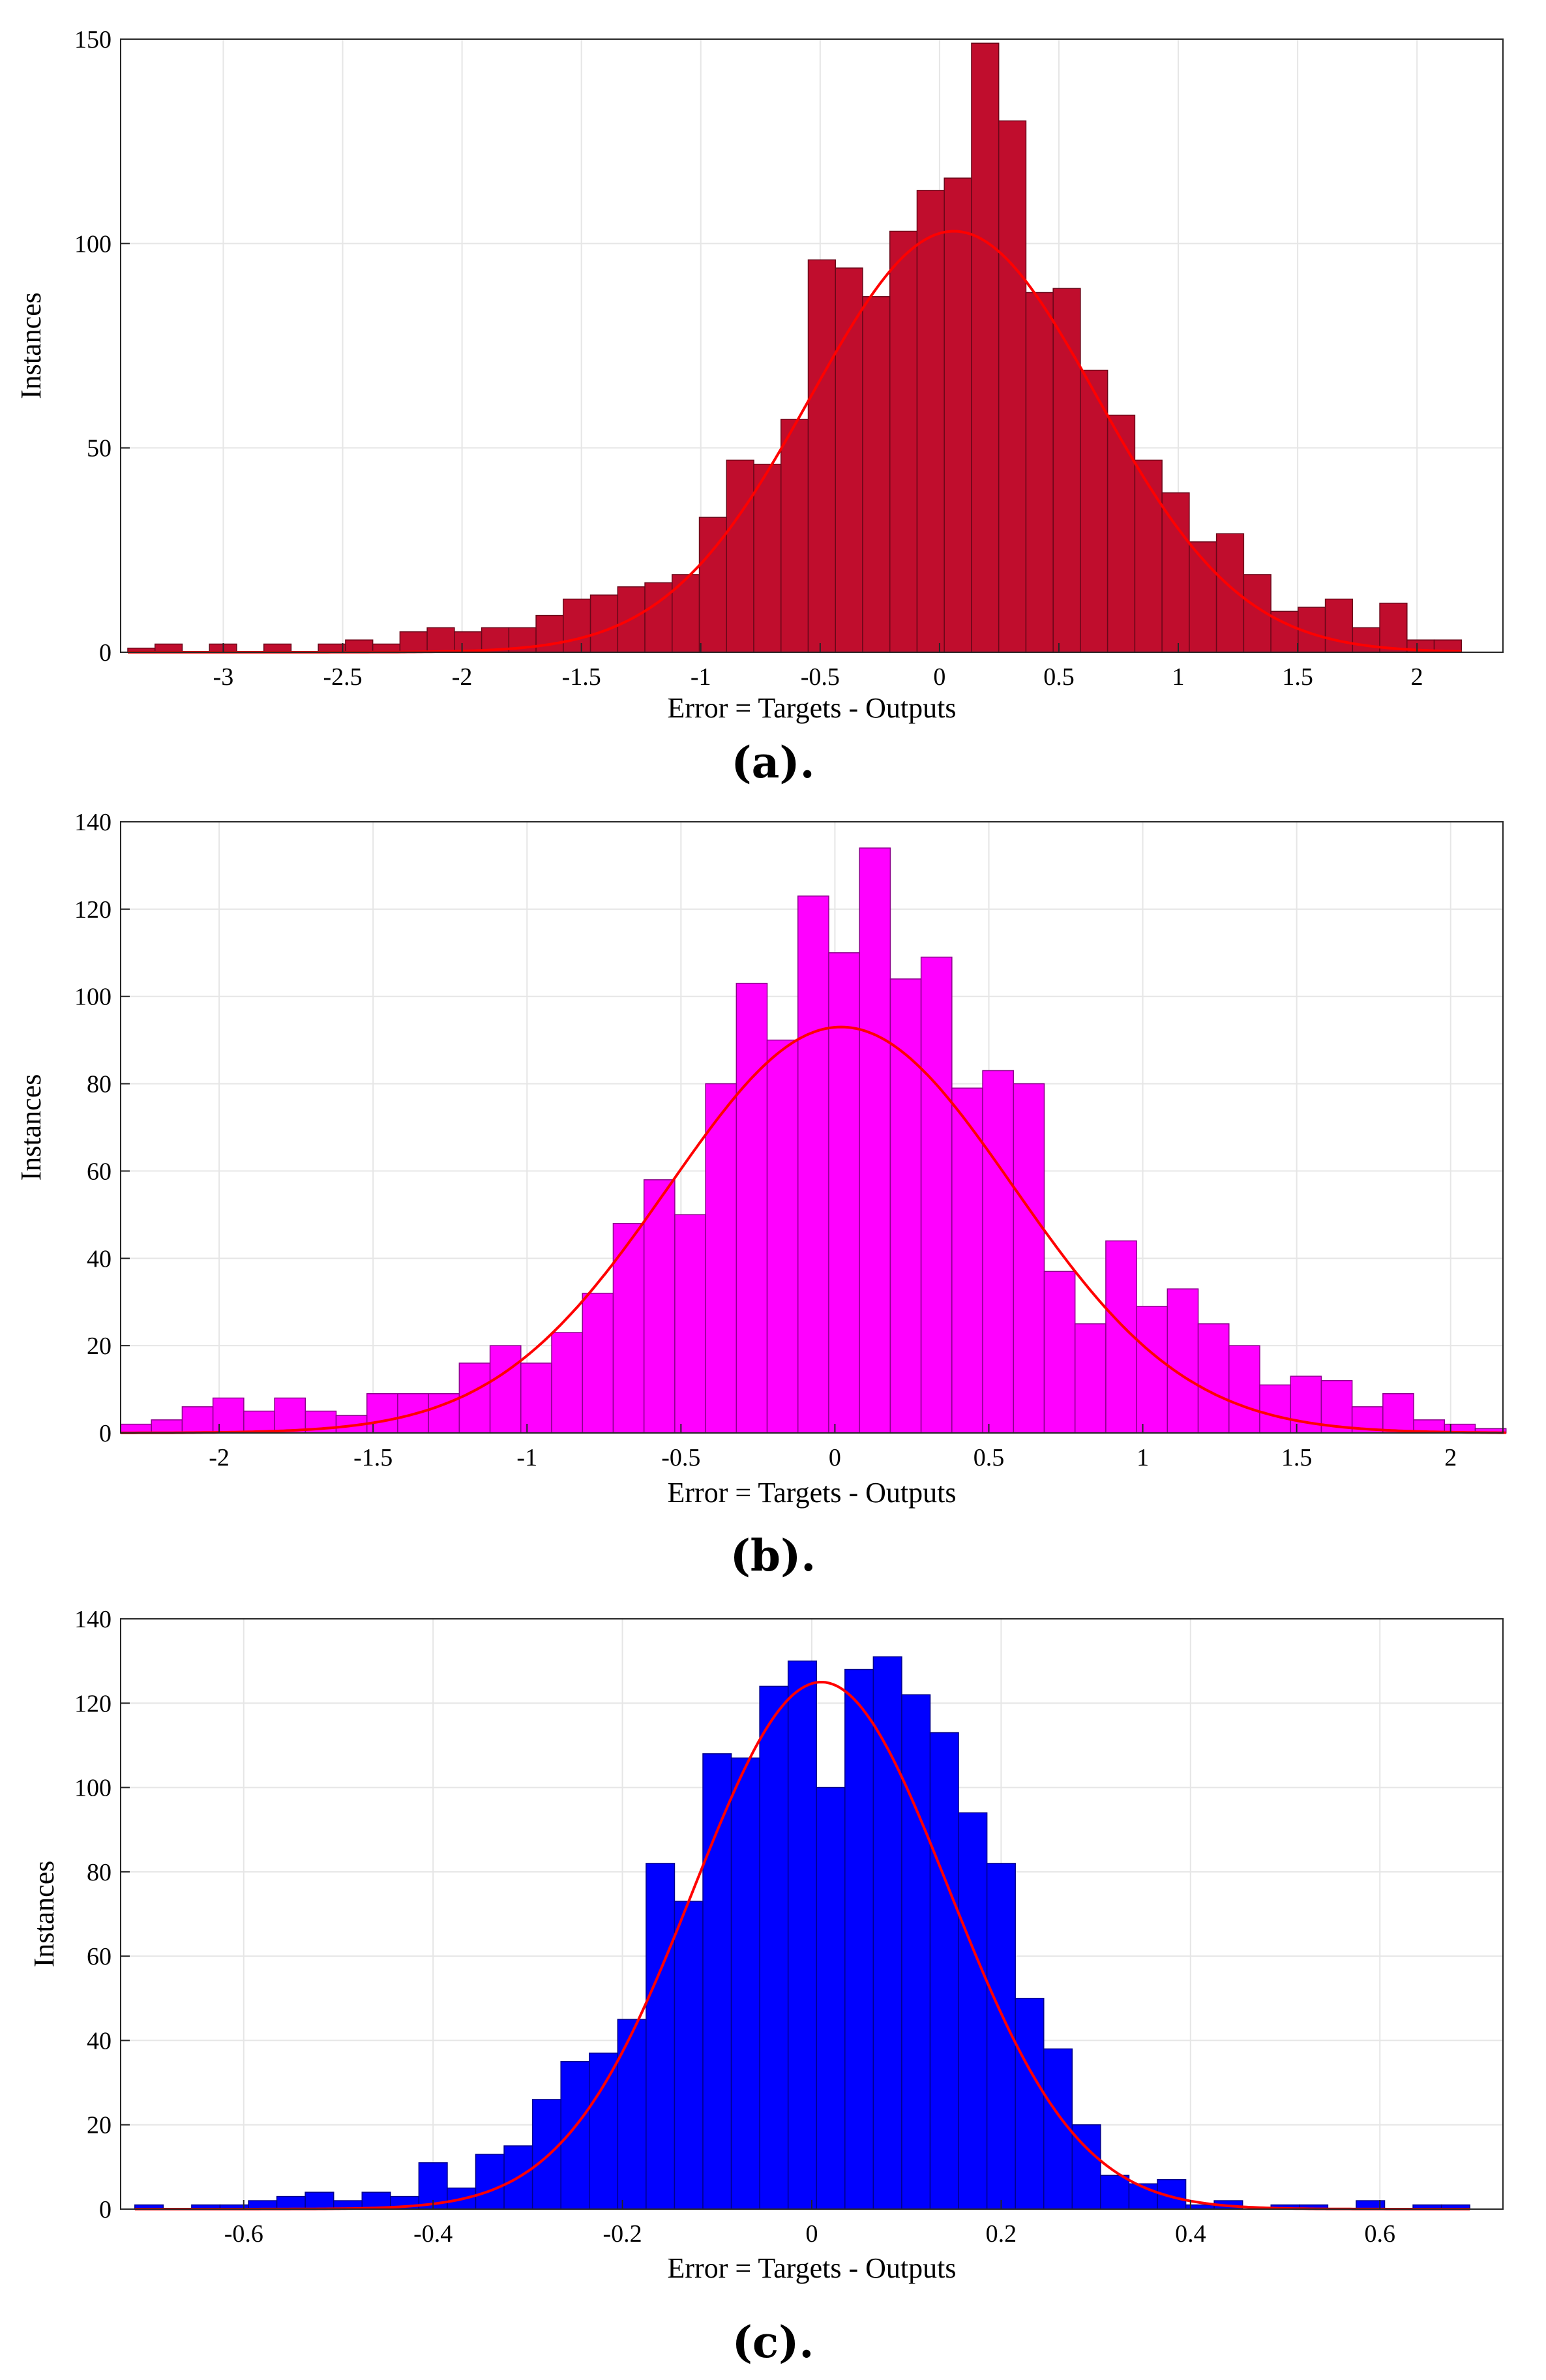 Image resolution: width=1546 pixels, height=2380 pixels. I want to click on caption-c: (c)., so click(773, 2343).